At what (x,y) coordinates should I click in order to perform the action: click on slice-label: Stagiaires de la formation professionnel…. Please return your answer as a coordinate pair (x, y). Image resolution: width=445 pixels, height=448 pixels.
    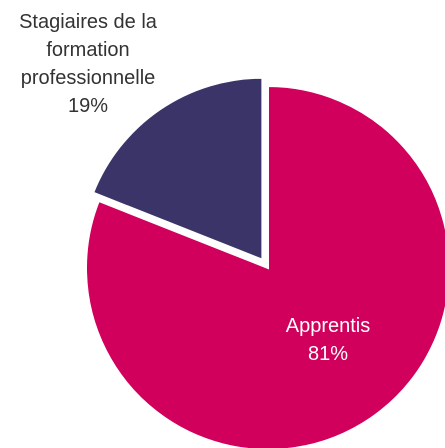
    Looking at the image, I should click on (89, 64).